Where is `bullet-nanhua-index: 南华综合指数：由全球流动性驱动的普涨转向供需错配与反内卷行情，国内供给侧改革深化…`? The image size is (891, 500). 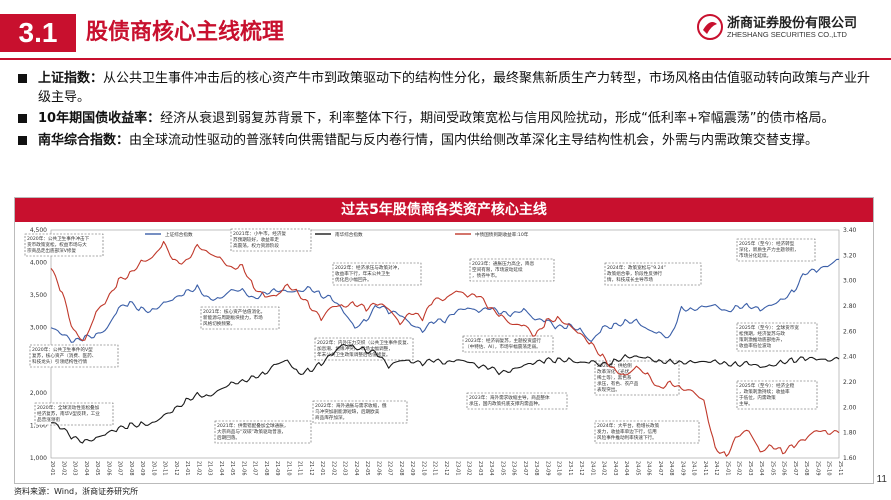
bullet-nanhua-index: 南华综合指数：由全球流动性驱动的普涨转向供需错配与反内卷行情，国内供给侧改革深化… is located at coordinates (448, 141).